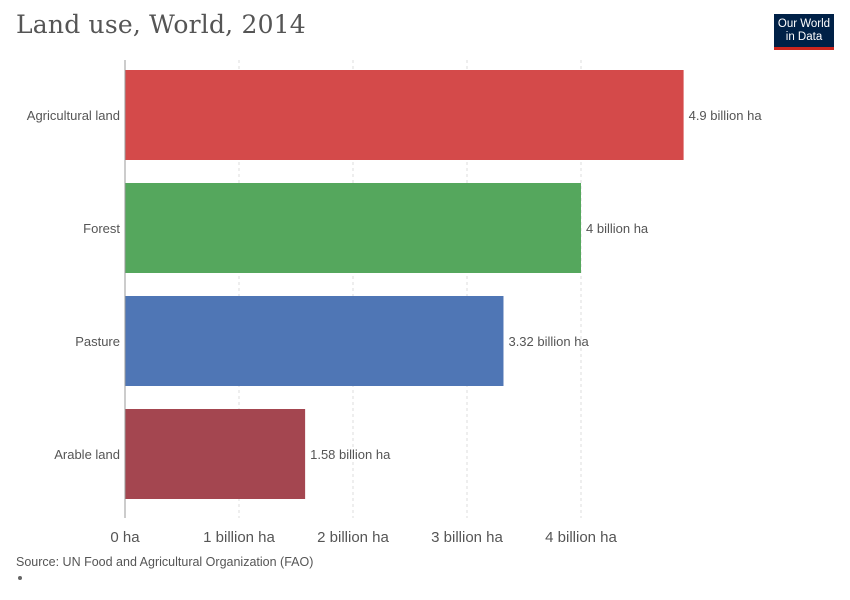 The width and height of the screenshot is (850, 600). What do you see at coordinates (548, 341) in the screenshot?
I see `value-label: 3.32 billion ha` at bounding box center [548, 341].